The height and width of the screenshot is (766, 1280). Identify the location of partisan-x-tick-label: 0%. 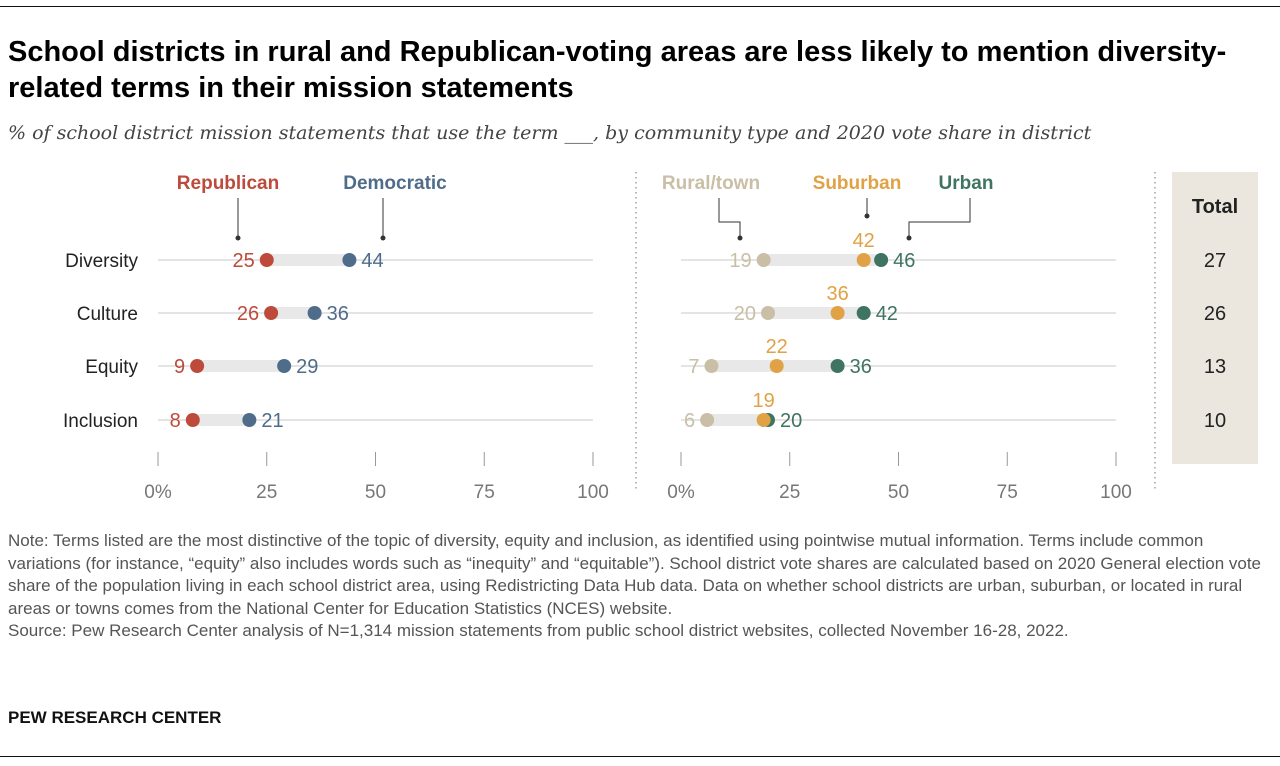
(158, 492).